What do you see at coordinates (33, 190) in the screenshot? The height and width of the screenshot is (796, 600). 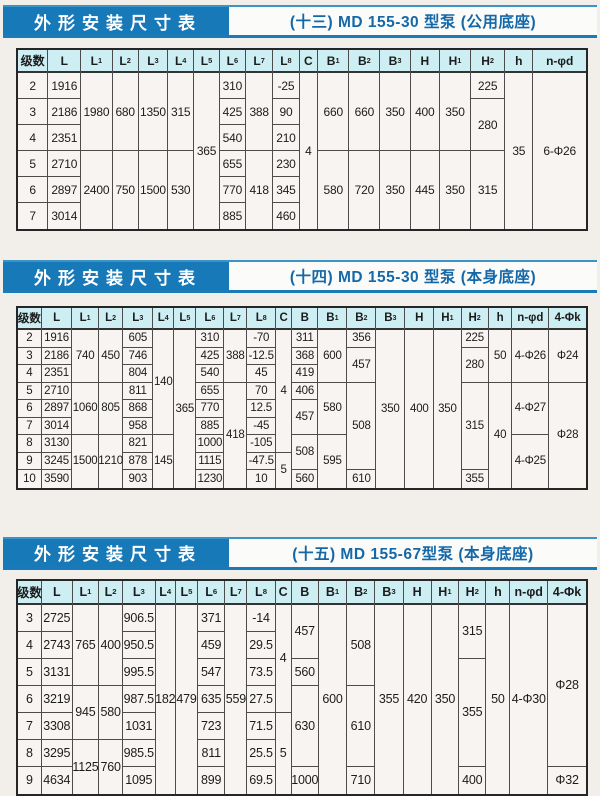 I see `table-cell: 6` at bounding box center [33, 190].